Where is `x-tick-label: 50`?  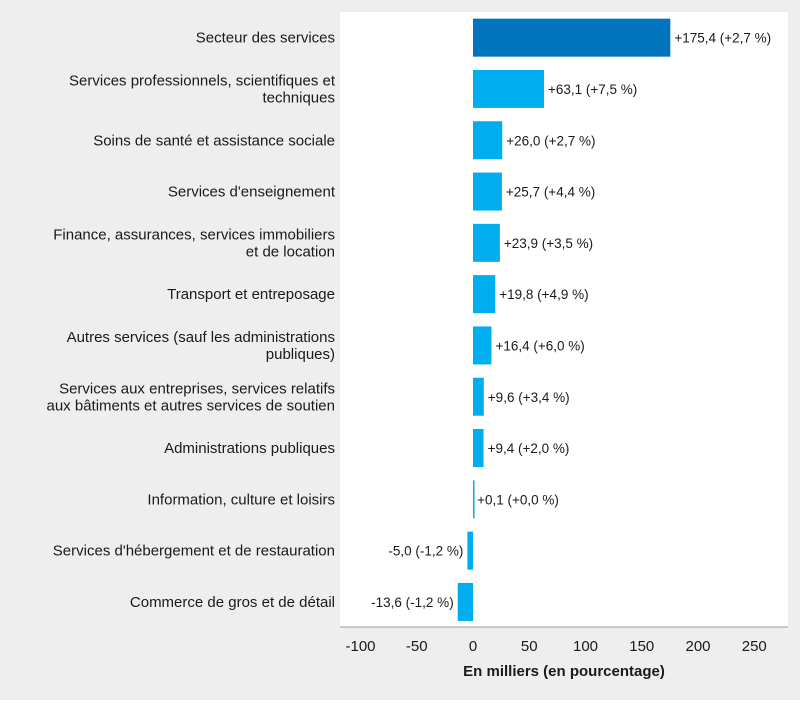 x-tick-label: 50 is located at coordinates (529, 646).